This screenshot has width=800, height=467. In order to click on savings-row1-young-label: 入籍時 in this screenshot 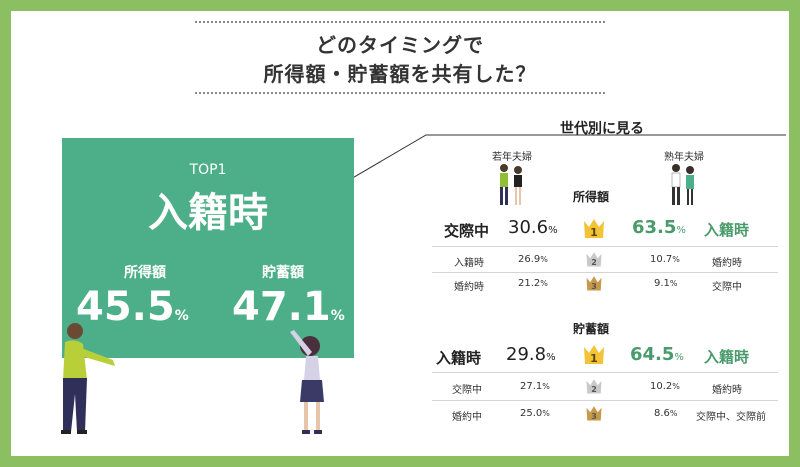, I will do `click(459, 358)`.